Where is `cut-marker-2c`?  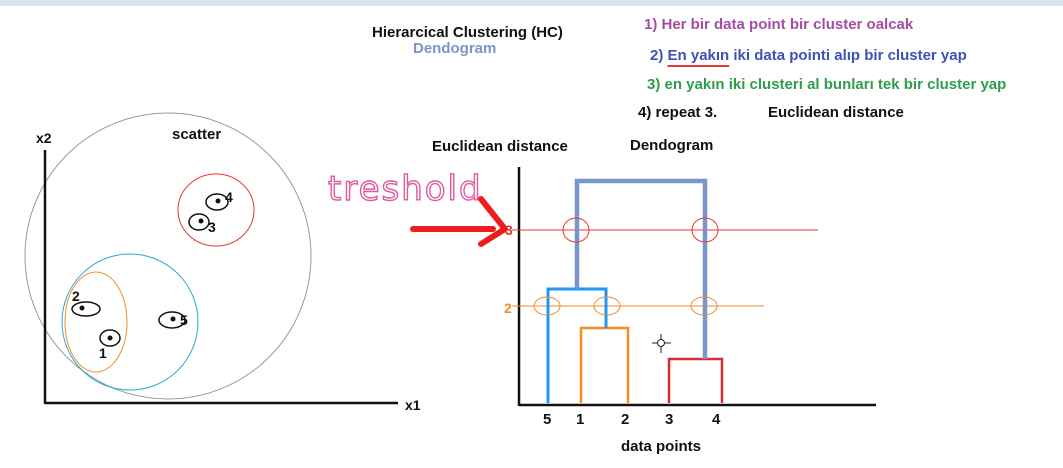
cut-marker-2c is located at coordinates (704, 306).